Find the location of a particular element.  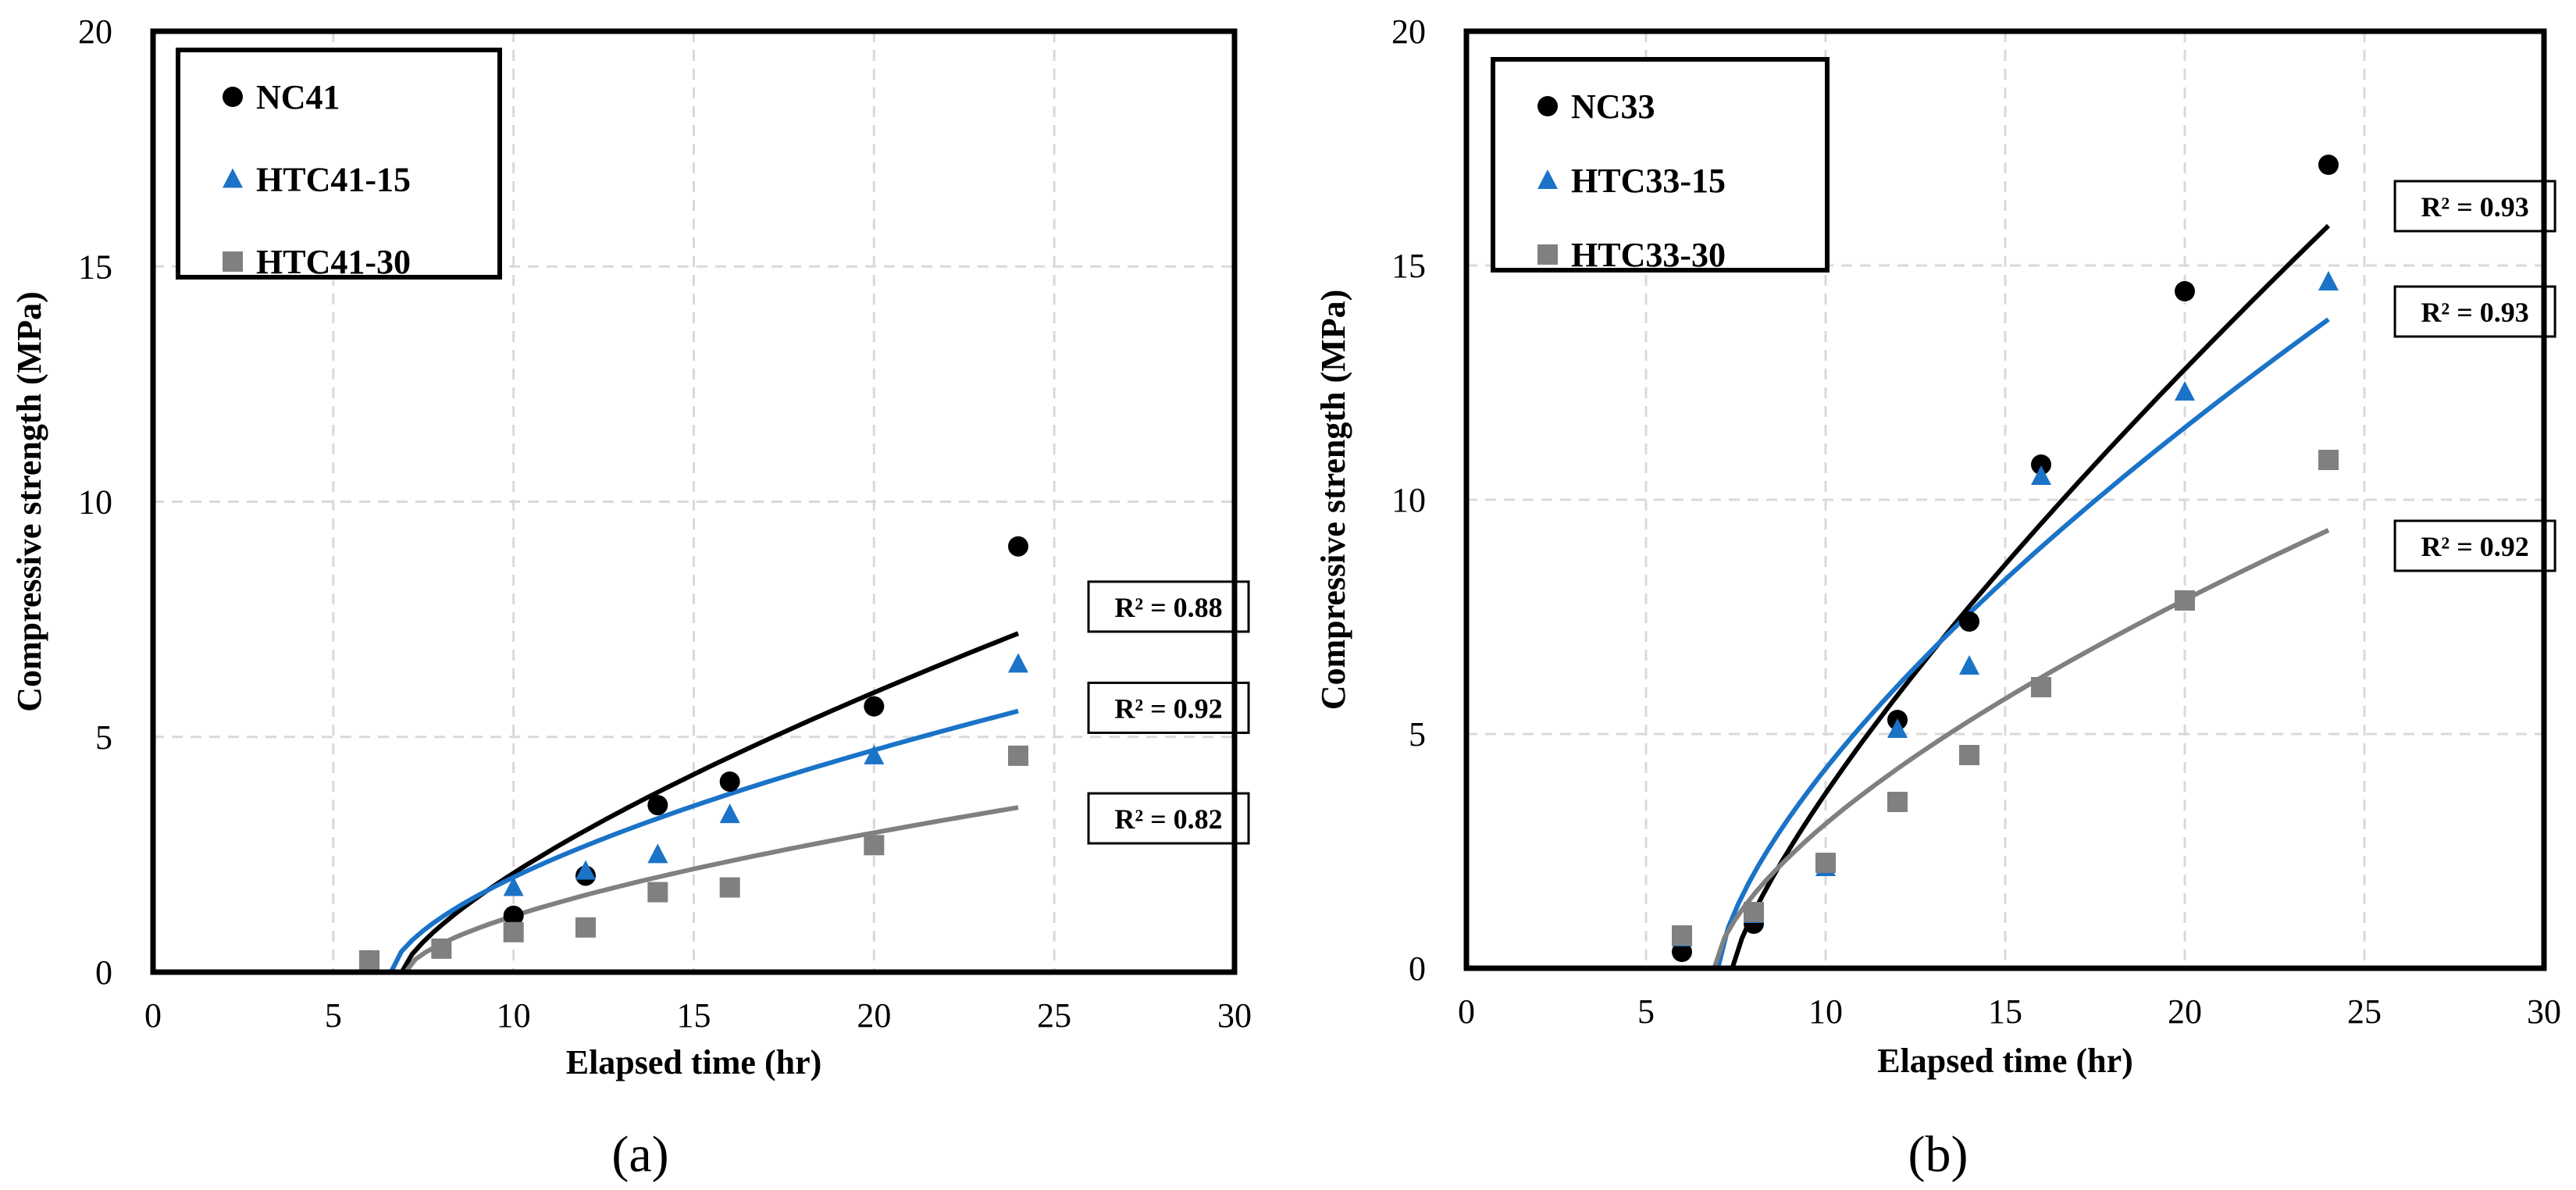

fit-curve-NC33 is located at coordinates (2031, 596).